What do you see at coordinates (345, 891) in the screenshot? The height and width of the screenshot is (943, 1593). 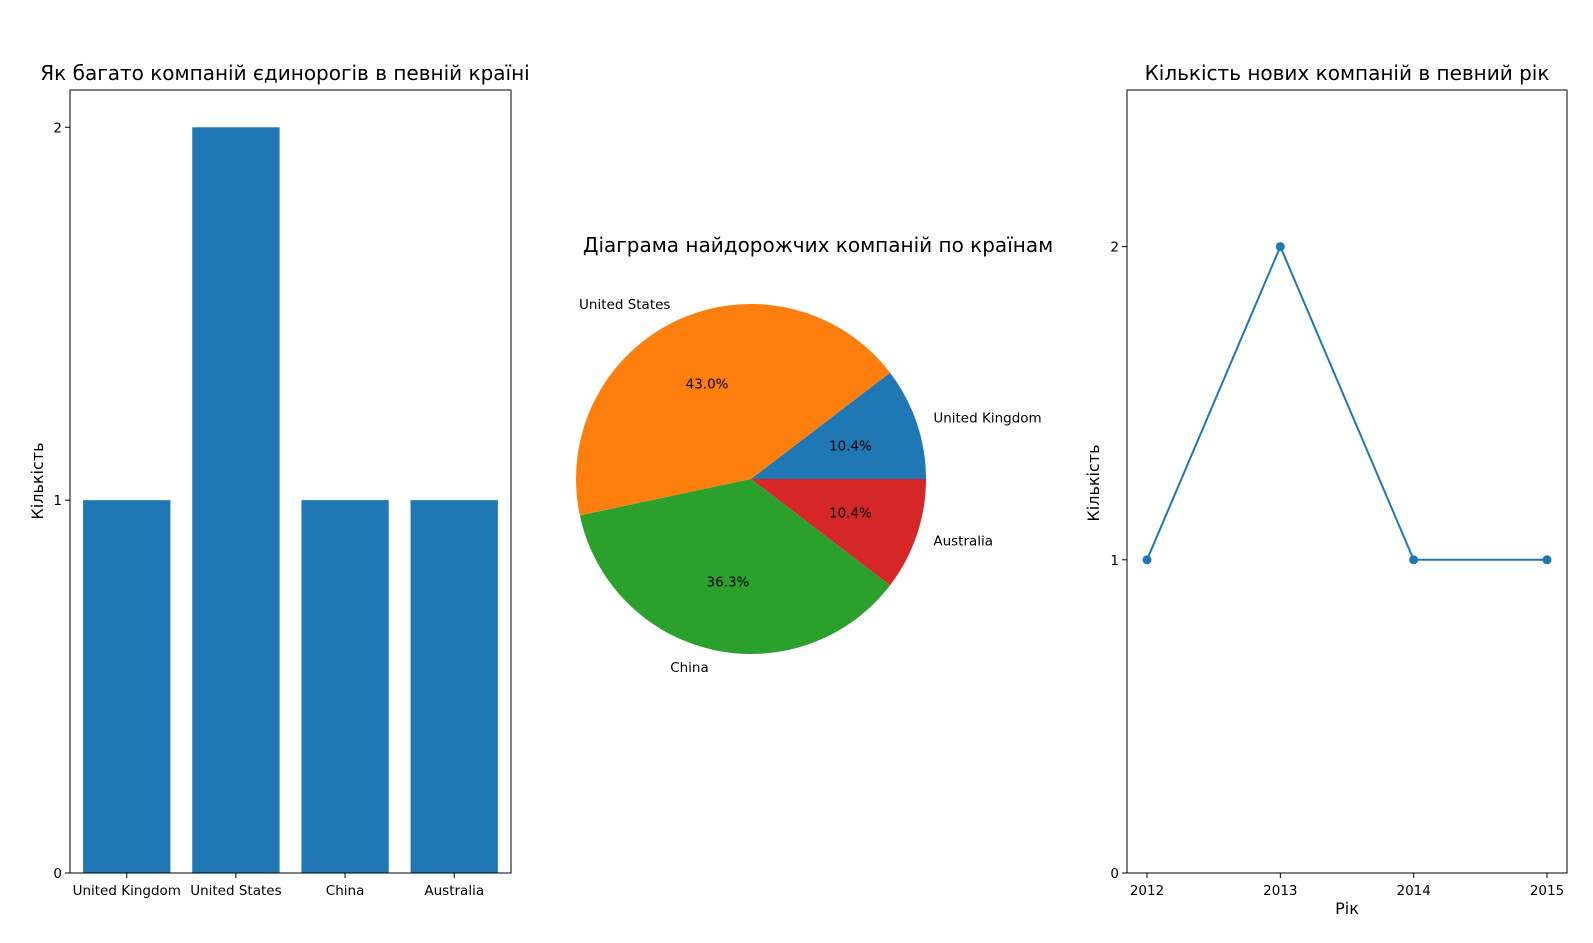 I see `x-tick-label: China` at bounding box center [345, 891].